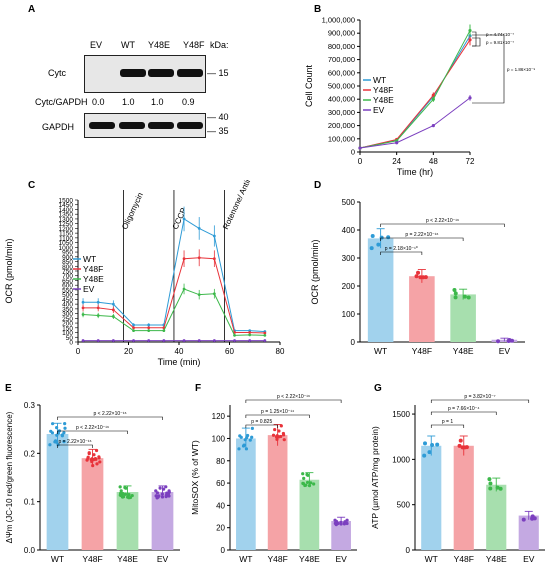  I want to click on cytc-band-y48e, so click(161, 73).